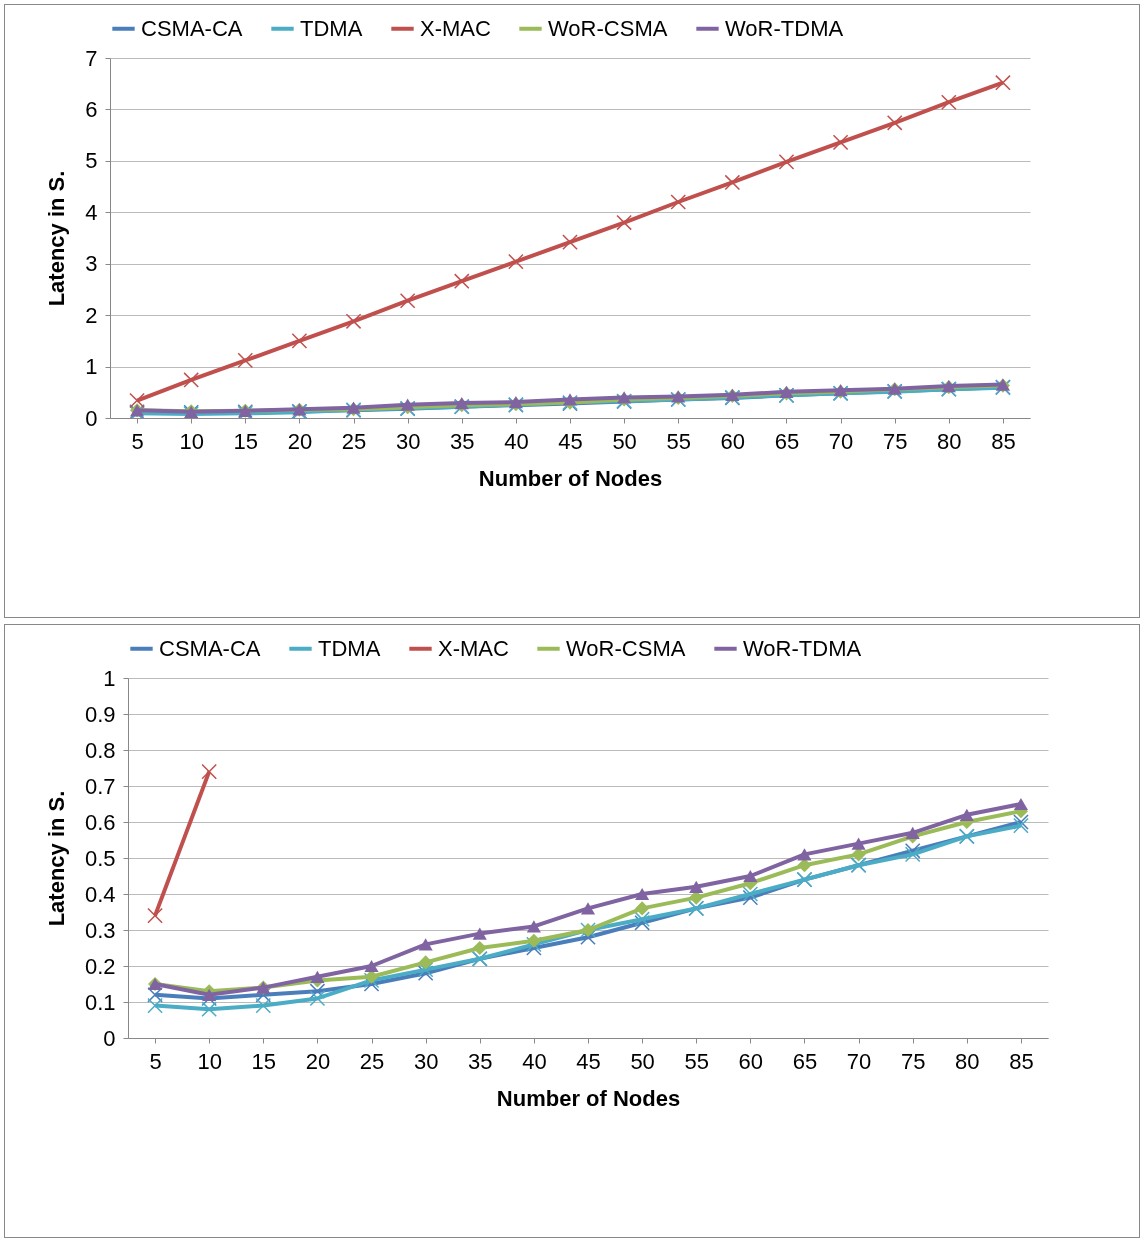 The height and width of the screenshot is (1256, 1148). Describe the element at coordinates (100, 786) in the screenshot. I see `y-tick-label: 0.7` at that location.